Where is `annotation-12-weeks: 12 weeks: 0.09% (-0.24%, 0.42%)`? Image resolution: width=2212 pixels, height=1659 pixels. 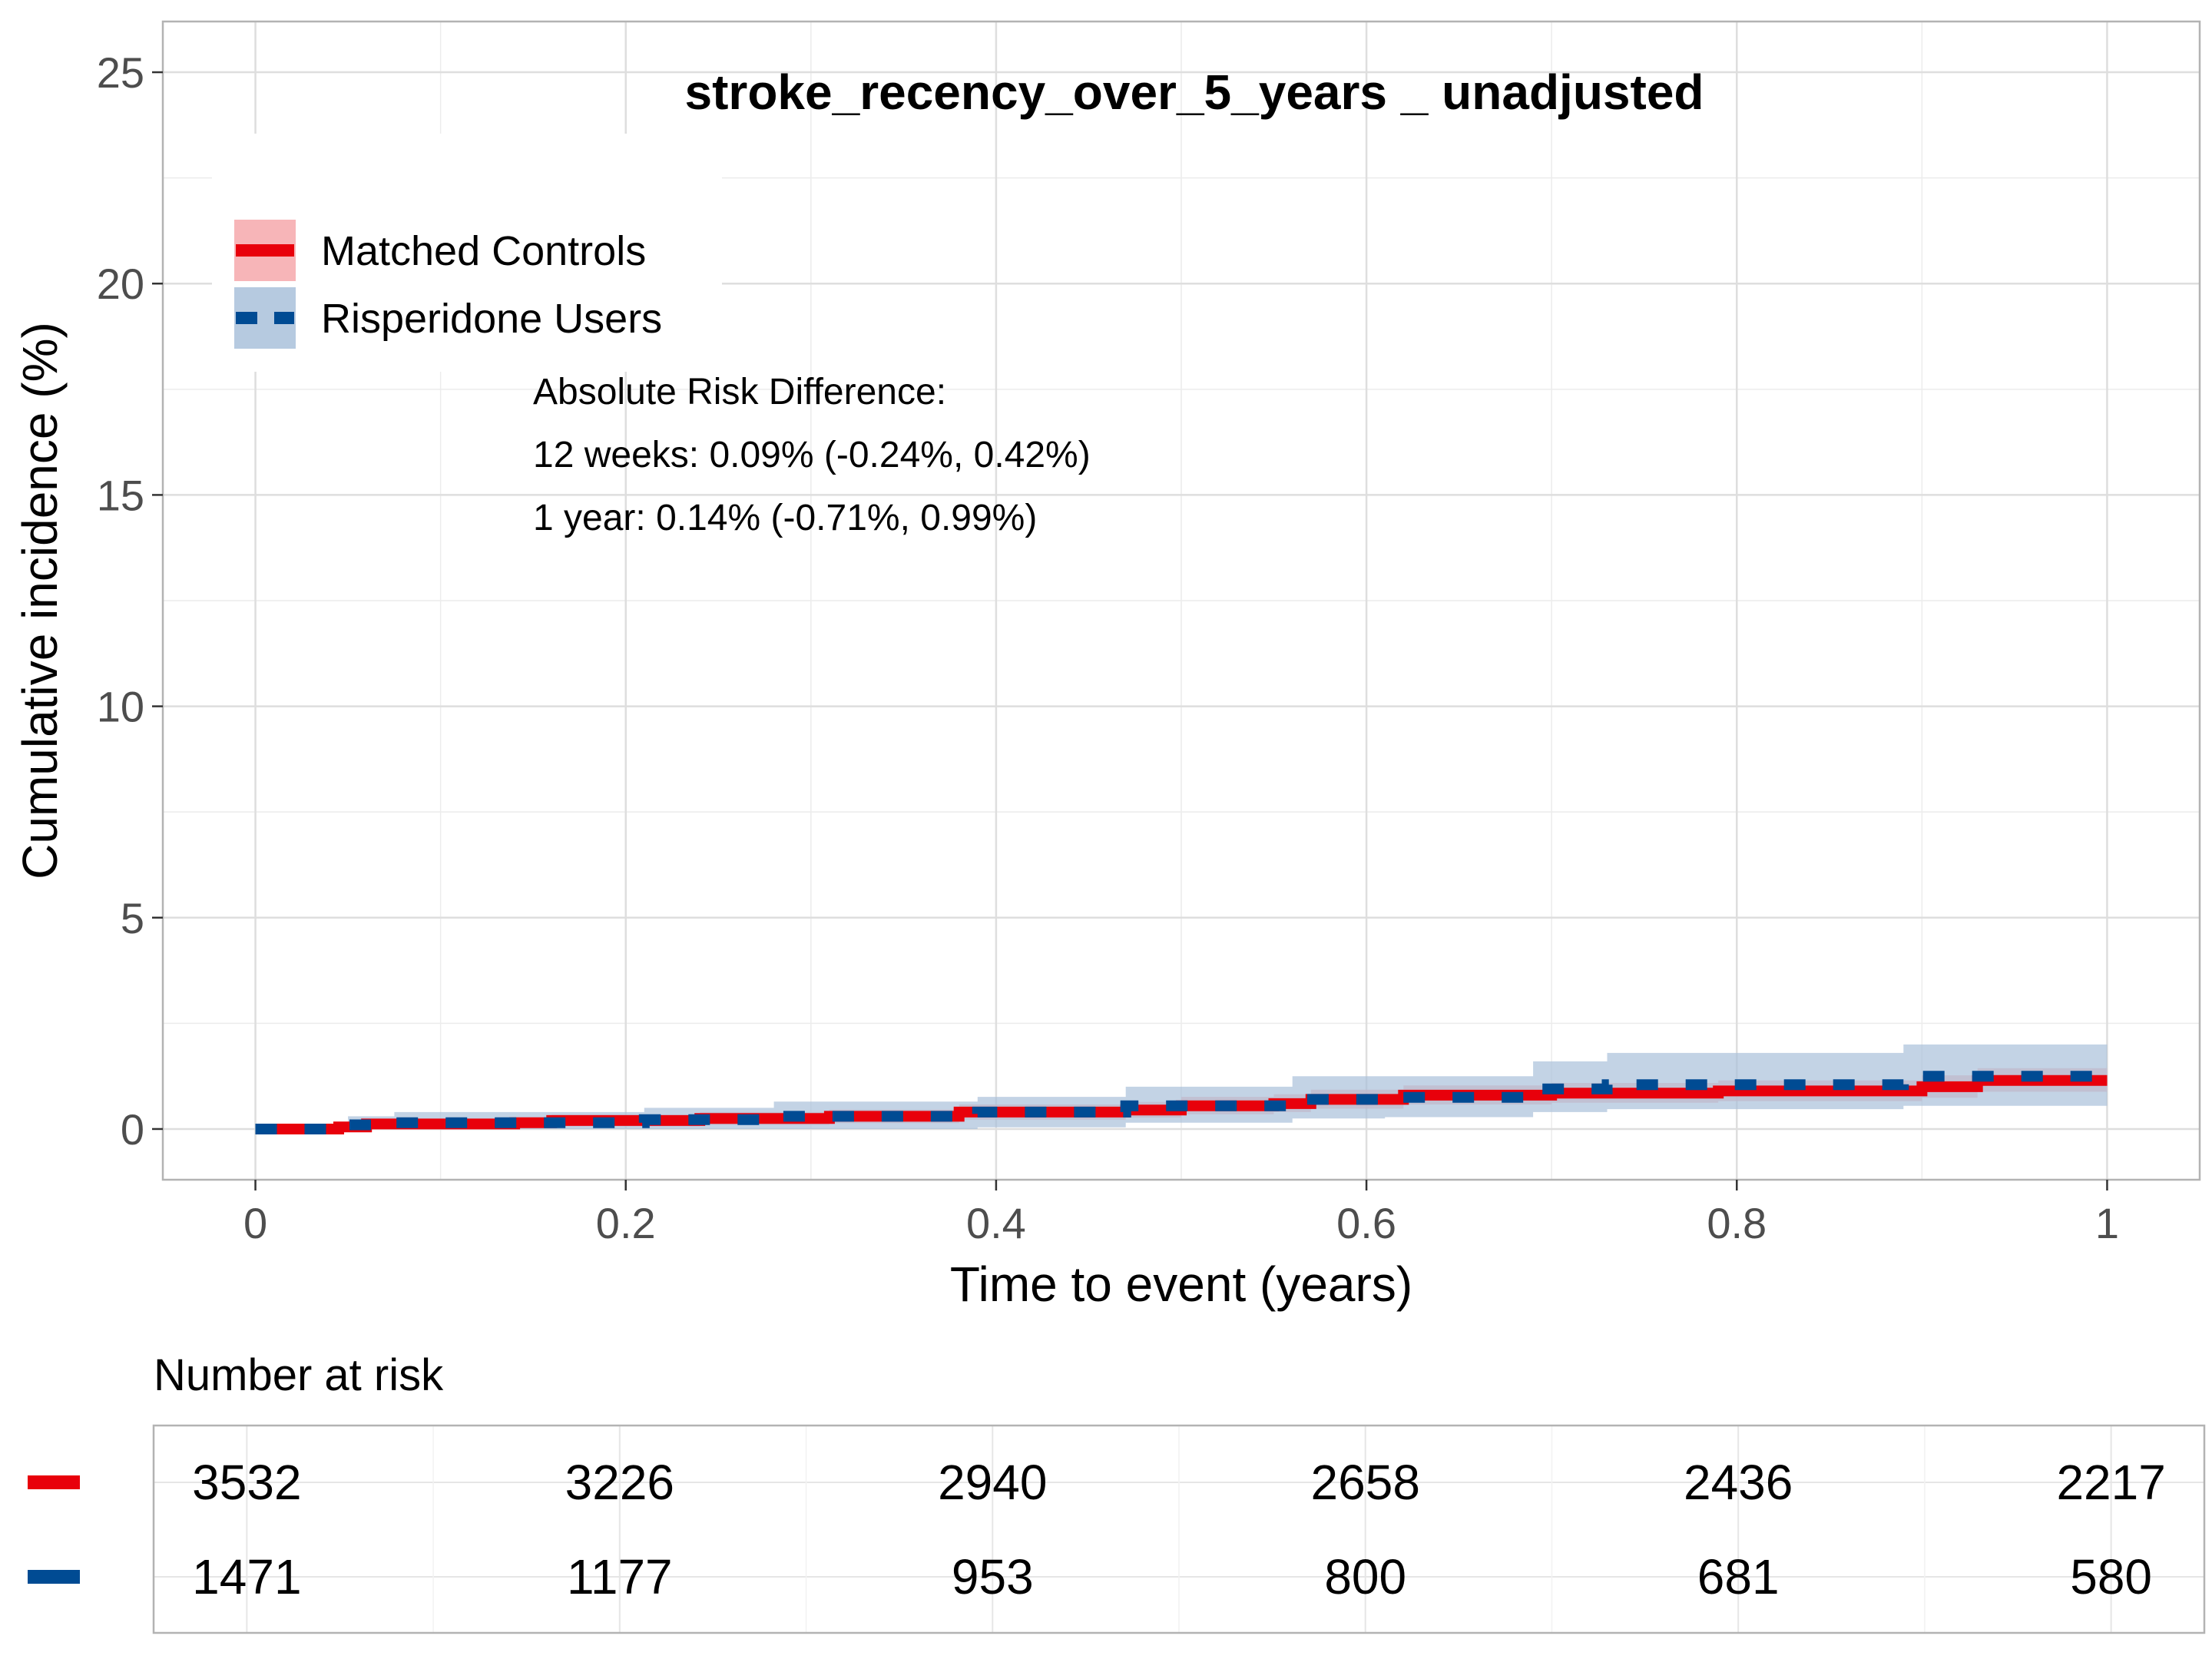
annotation-12-weeks: 12 weeks: 0.09% (-0.24%, 0.42%) is located at coordinates (812, 455).